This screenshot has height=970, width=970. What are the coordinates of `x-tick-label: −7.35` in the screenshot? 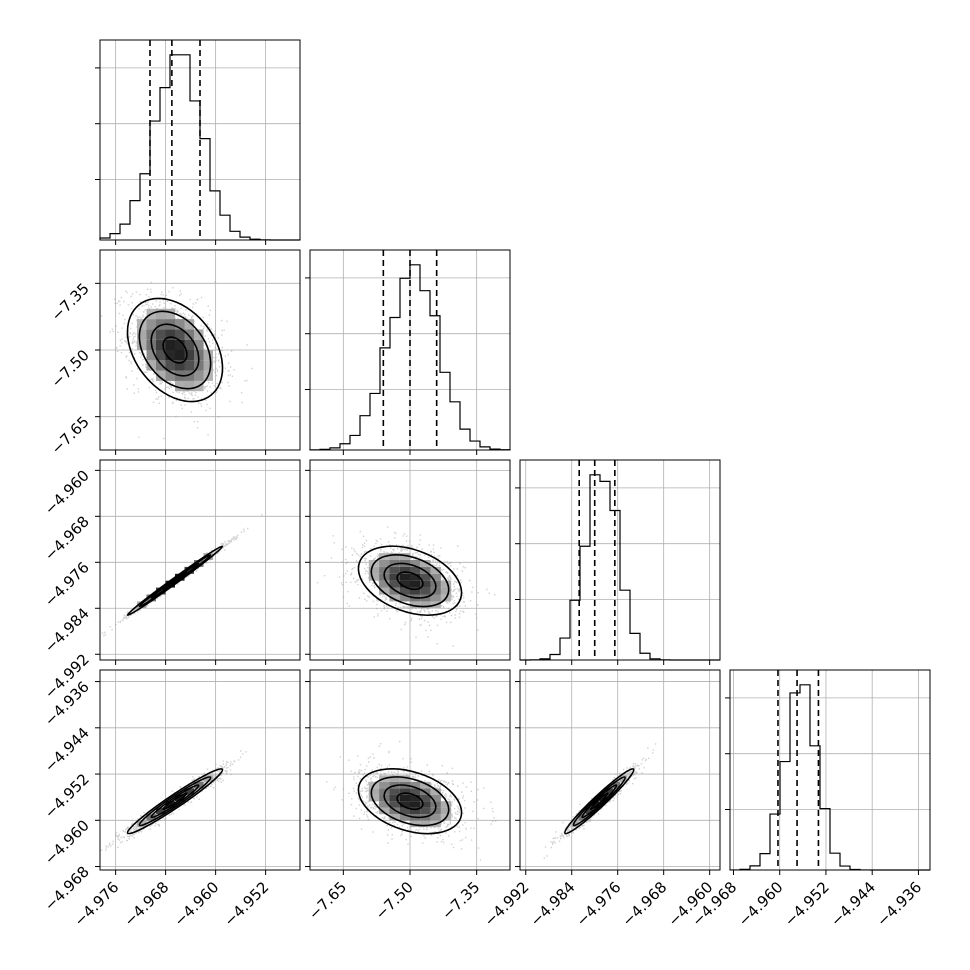 It's located at (460, 900).